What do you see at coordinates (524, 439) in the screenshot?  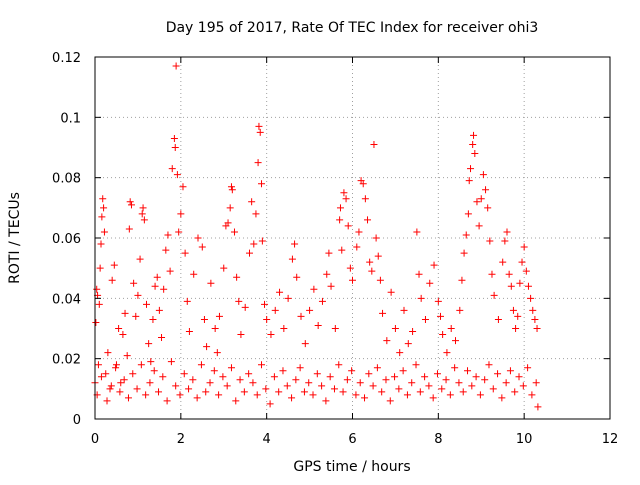 I see `x-tick-label: 10` at bounding box center [524, 439].